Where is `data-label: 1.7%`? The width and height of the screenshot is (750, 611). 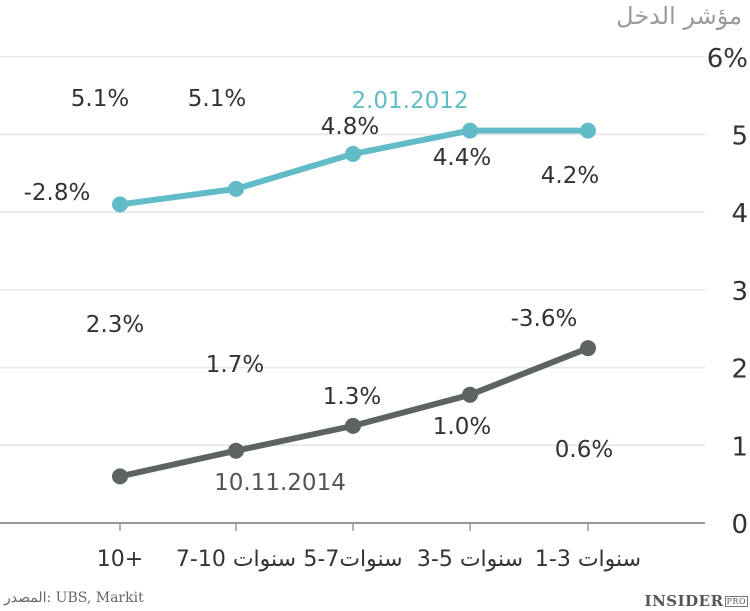
data-label: 1.7% is located at coordinates (235, 365).